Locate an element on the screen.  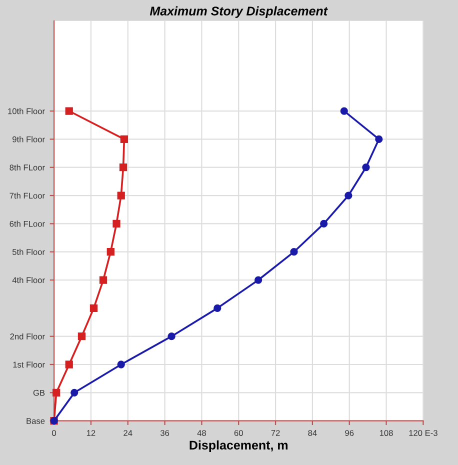
x-tick-label: 108 is located at coordinates (386, 433).